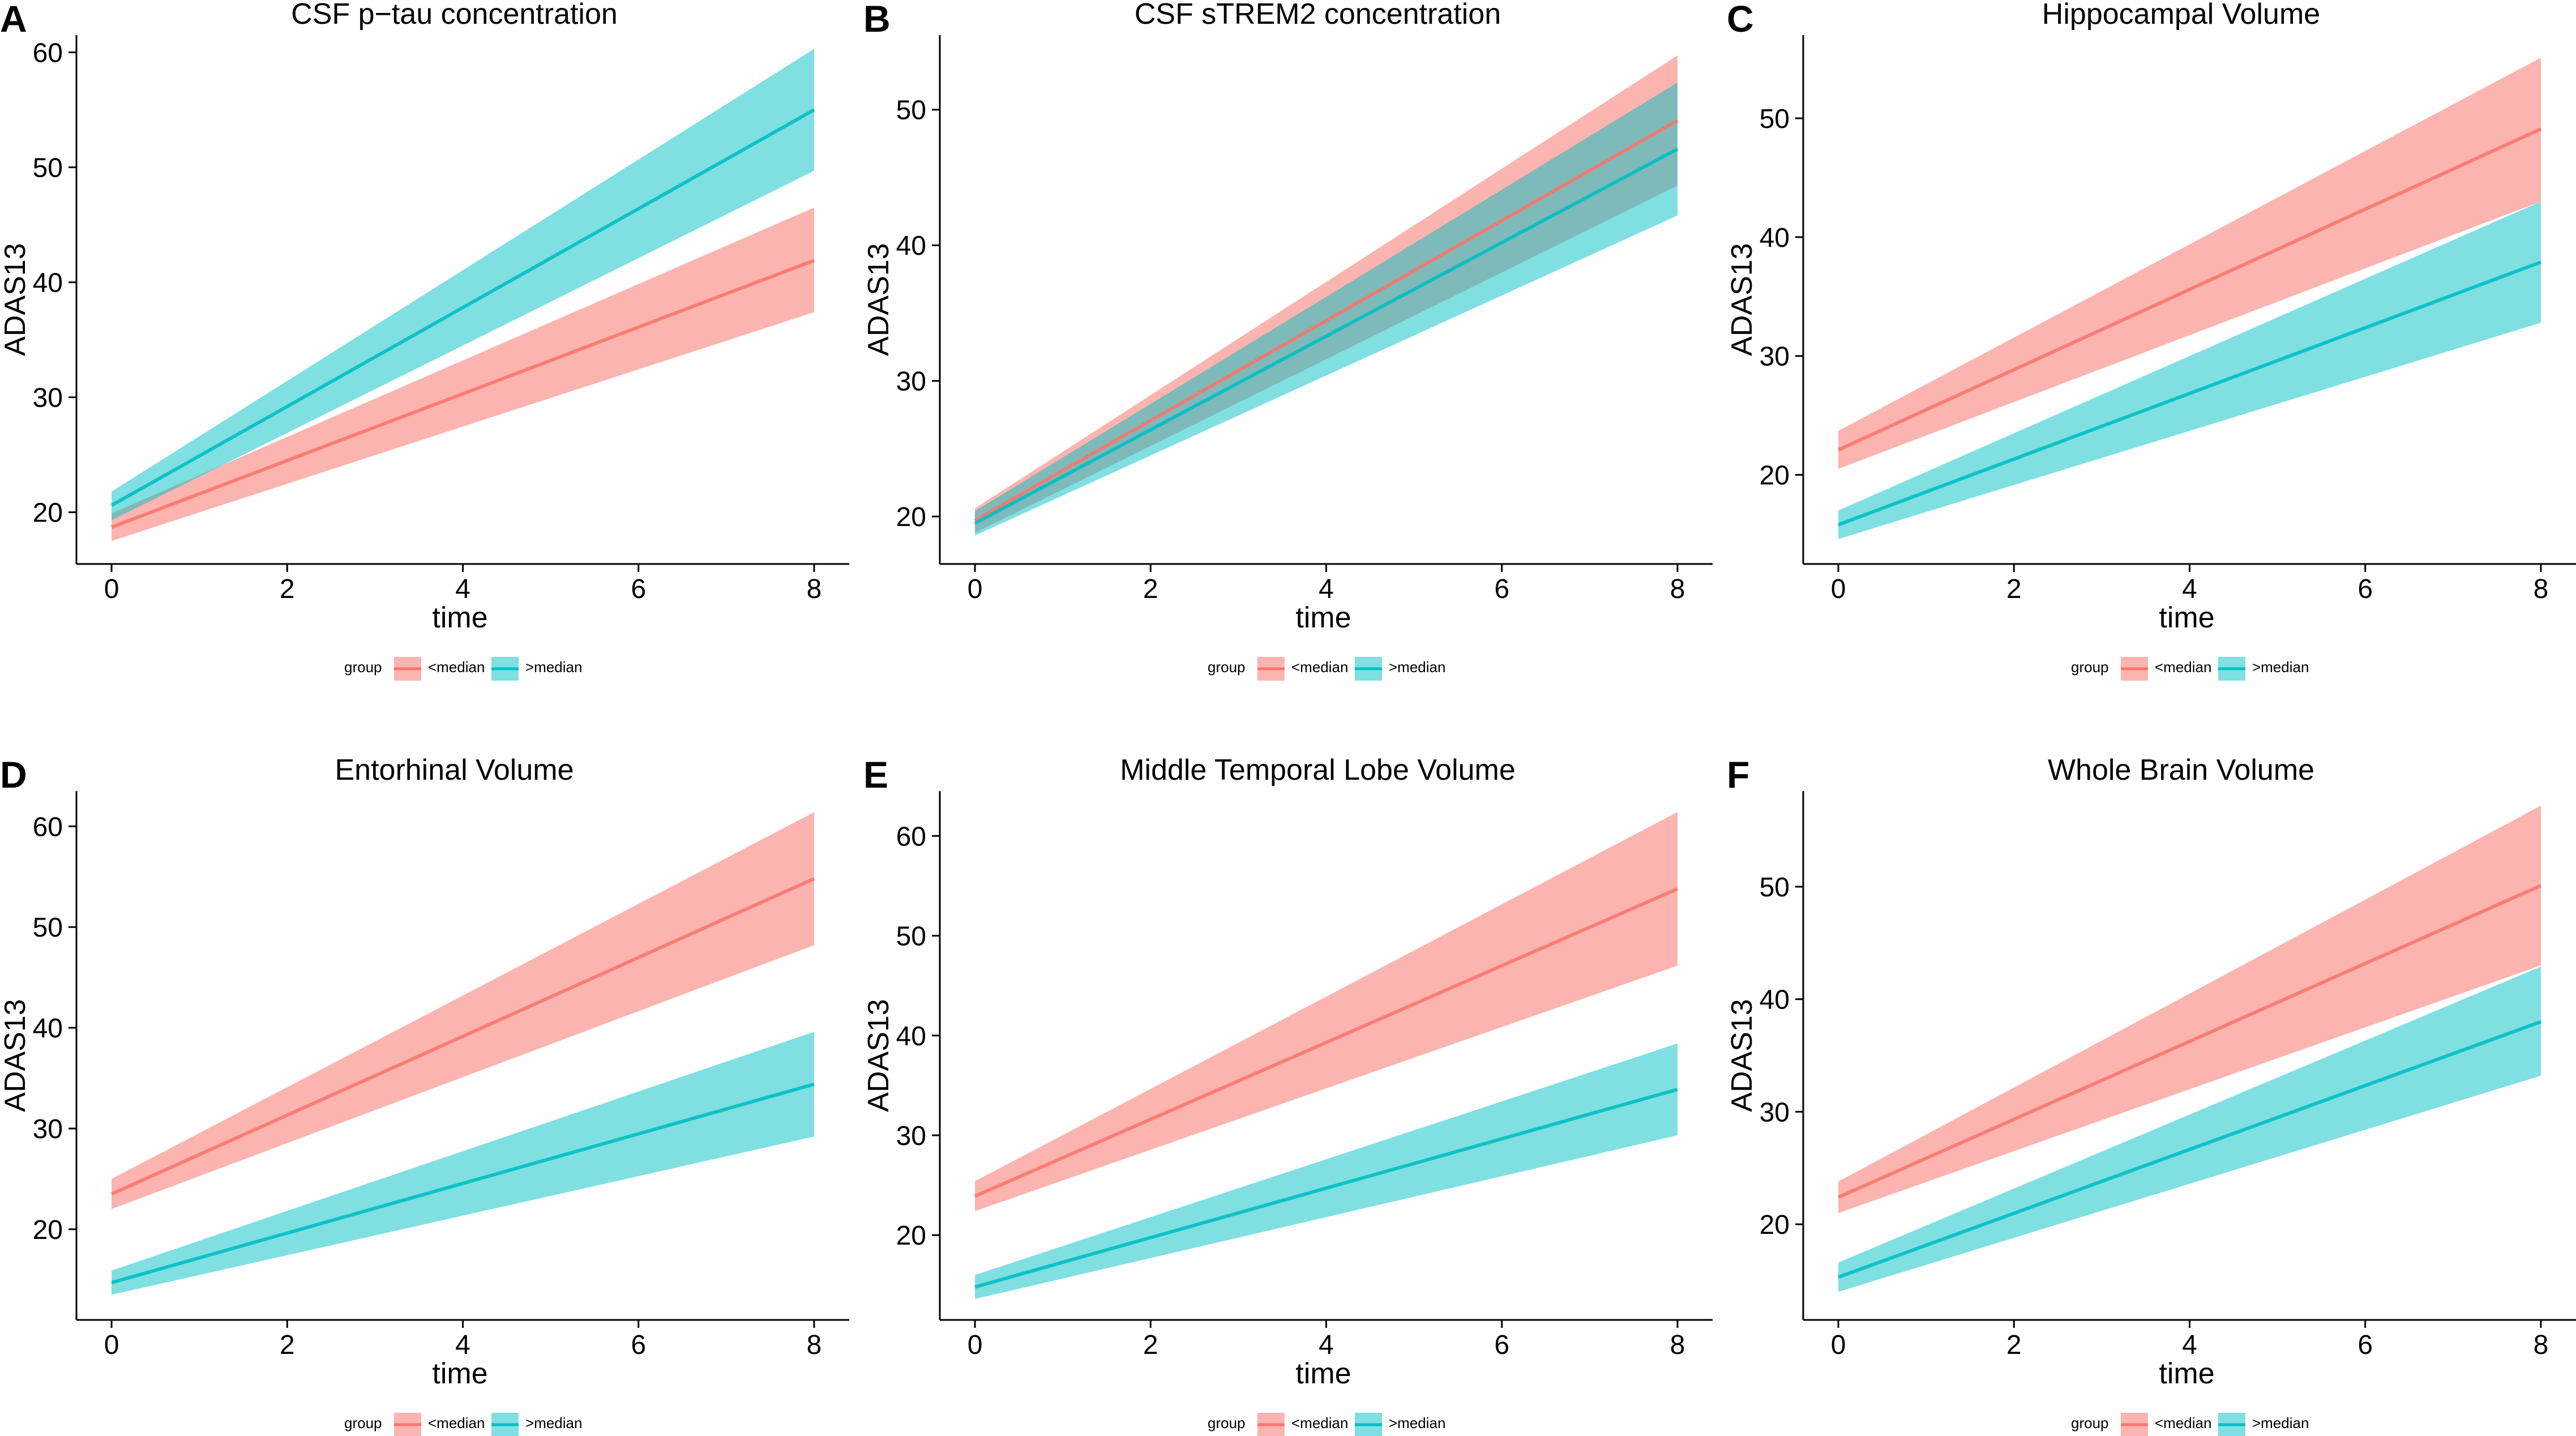 This screenshot has width=2576, height=1436. What do you see at coordinates (454, 770) in the screenshot?
I see `panel-title: Entorhinal Volume` at bounding box center [454, 770].